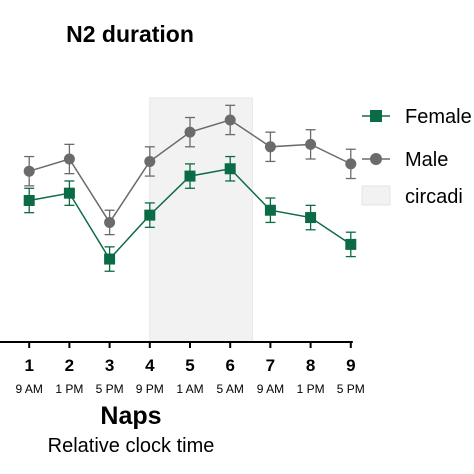  I want to click on legend-item-male: Male, so click(405, 160).